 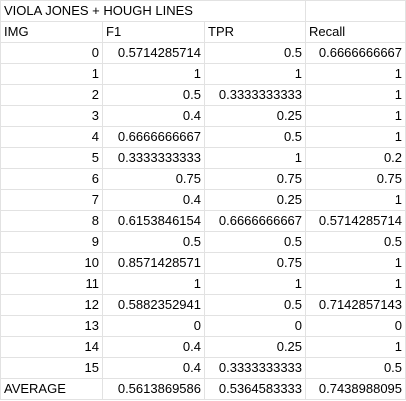 I want to click on cell-img: 9, so click(x=51, y=242).